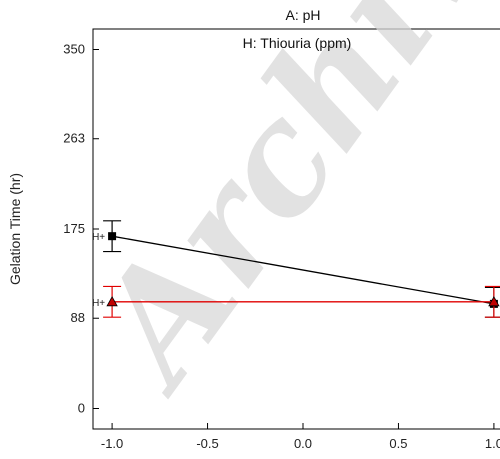 This screenshot has height=459, width=500. I want to click on series-0-line, so click(303, 270).